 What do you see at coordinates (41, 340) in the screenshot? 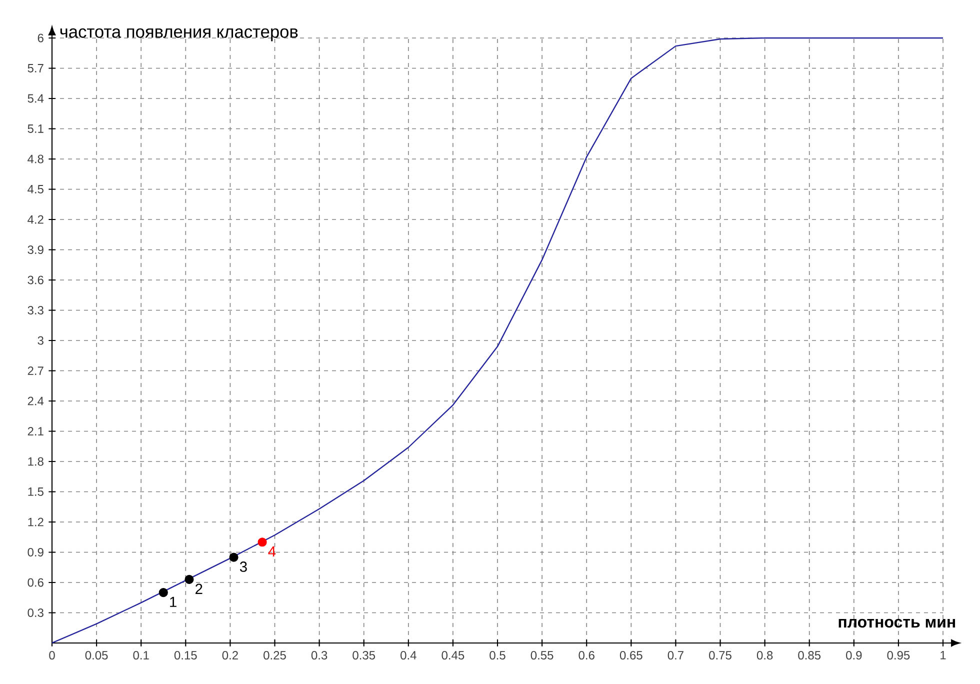
I see `y-tick-label: 3` at bounding box center [41, 340].